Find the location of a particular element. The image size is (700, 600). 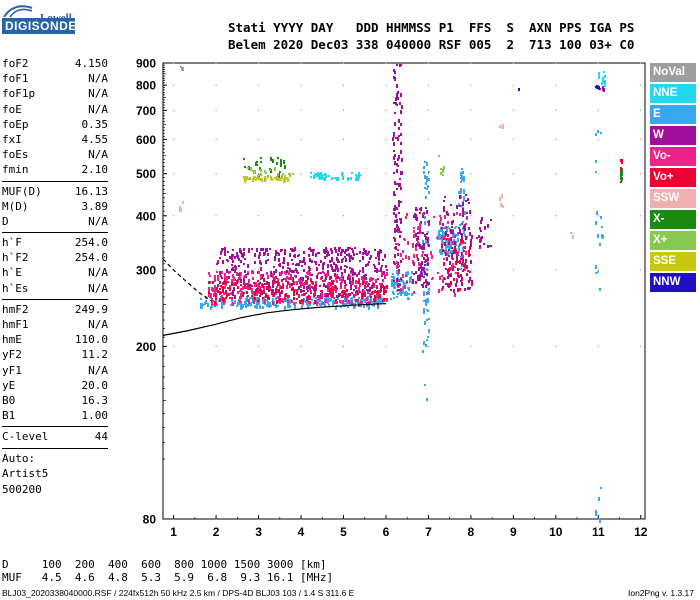

param-row: C-level 44 is located at coordinates (55, 436).